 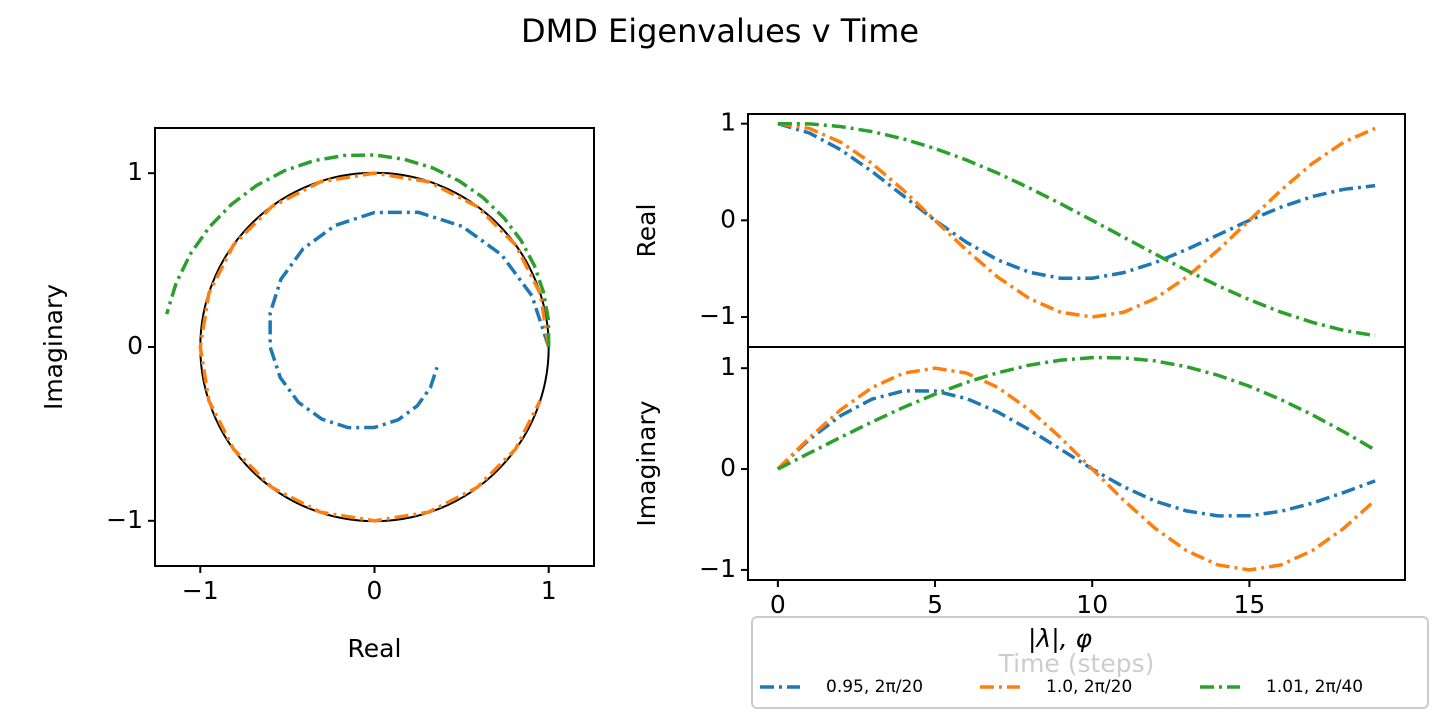 I want to click on legend-label: 0.95, 2π/20, so click(x=874, y=687).